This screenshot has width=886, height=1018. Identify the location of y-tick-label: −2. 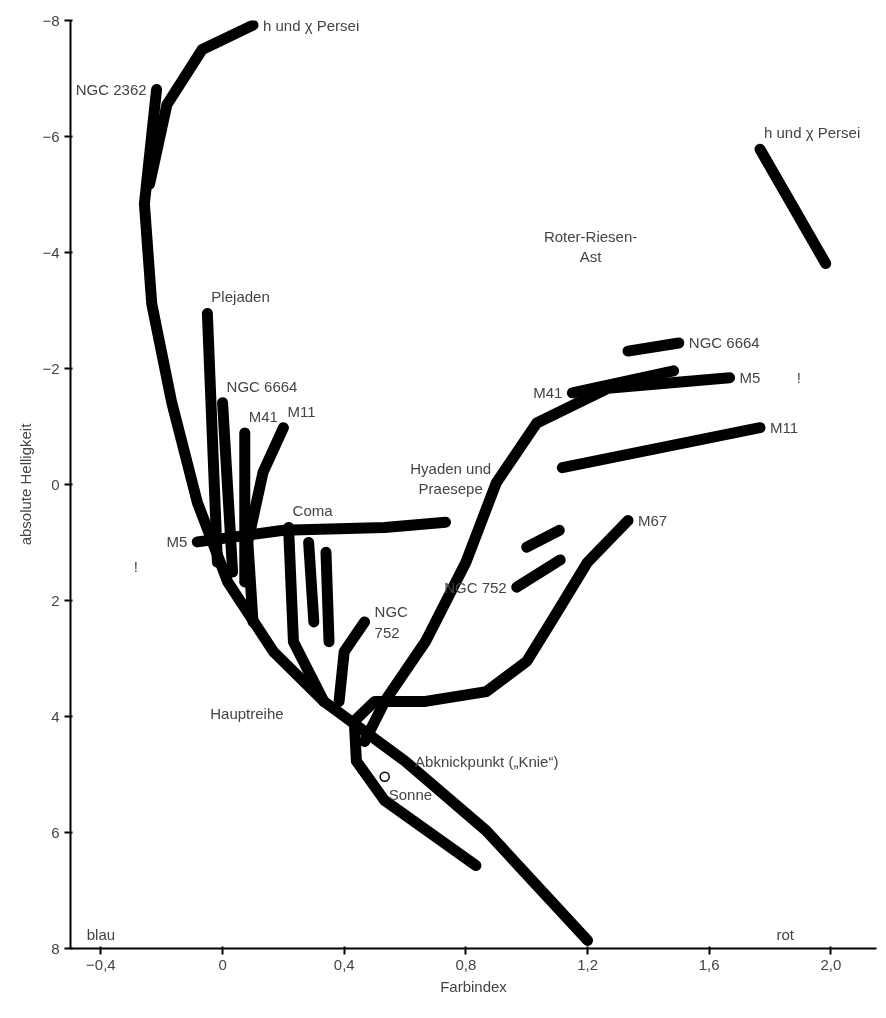
(51, 368).